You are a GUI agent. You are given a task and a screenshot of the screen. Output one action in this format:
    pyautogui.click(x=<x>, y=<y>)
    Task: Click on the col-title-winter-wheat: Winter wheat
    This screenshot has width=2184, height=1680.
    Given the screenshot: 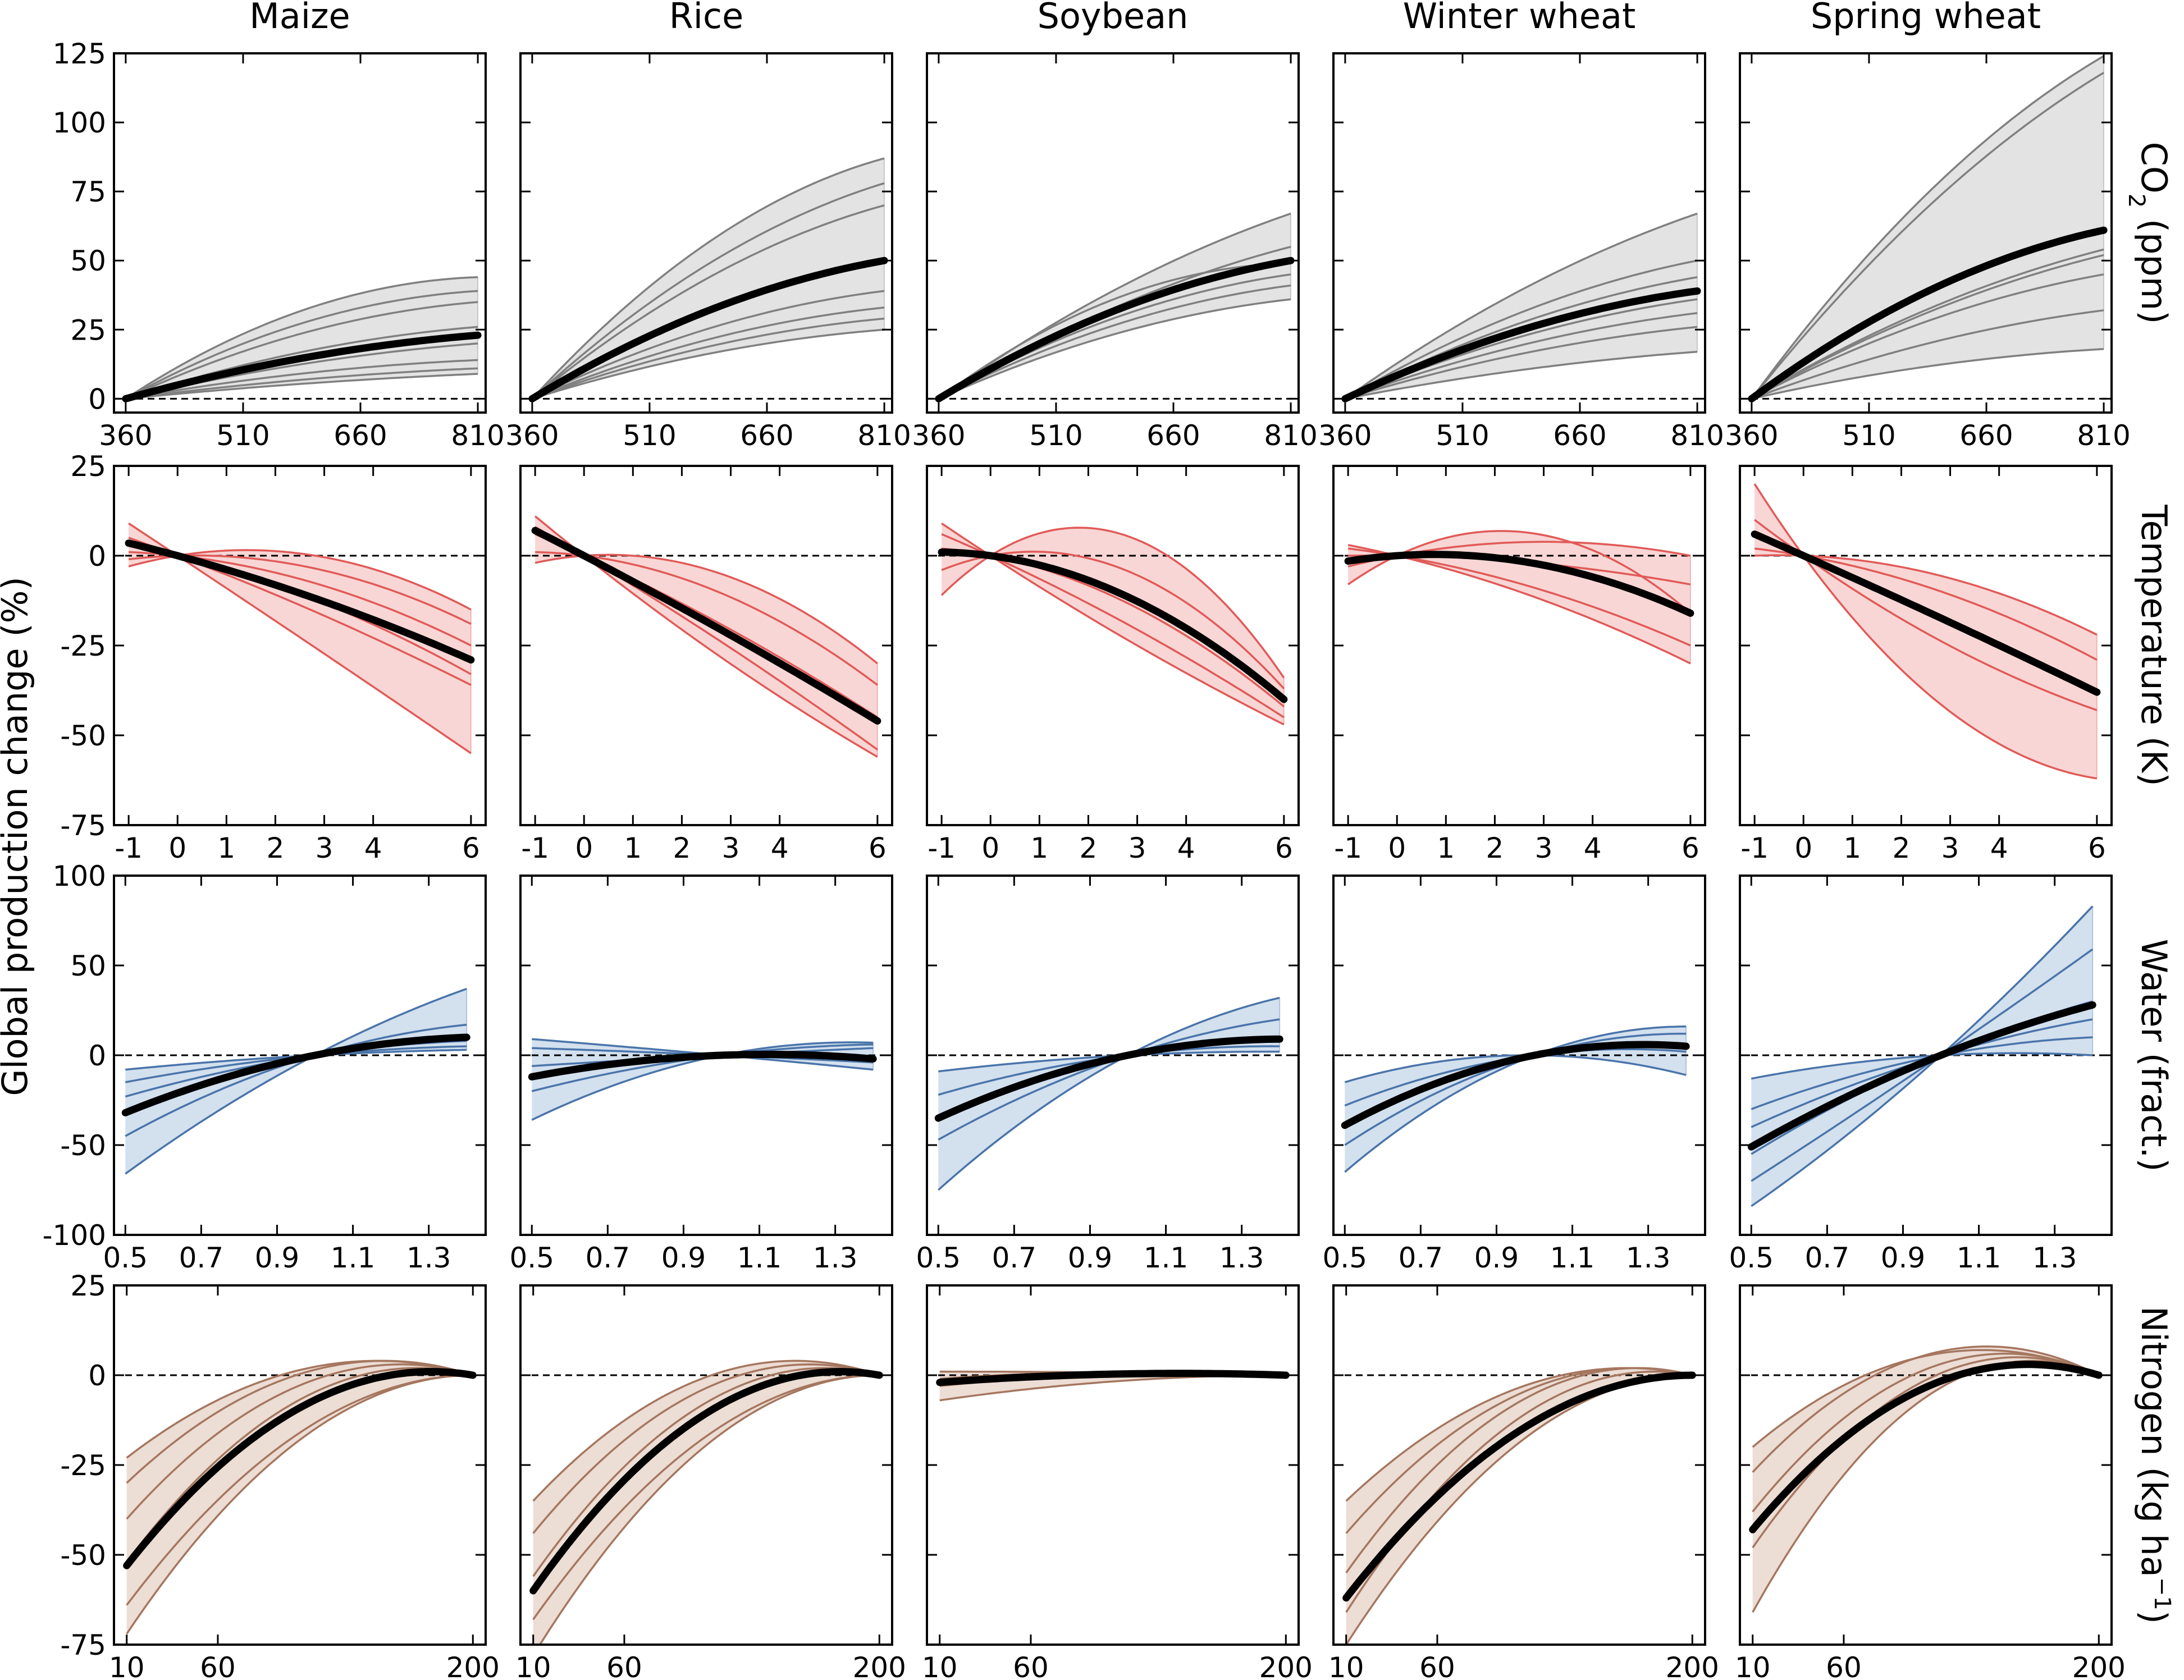 What is the action you would take?
    pyautogui.click(x=1520, y=18)
    